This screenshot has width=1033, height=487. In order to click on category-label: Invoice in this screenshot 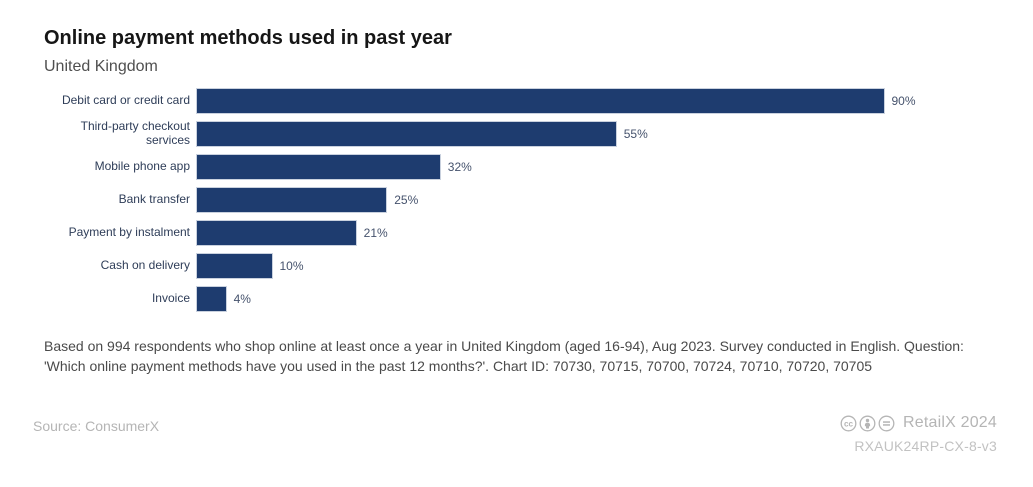, I will do `click(170, 298)`.